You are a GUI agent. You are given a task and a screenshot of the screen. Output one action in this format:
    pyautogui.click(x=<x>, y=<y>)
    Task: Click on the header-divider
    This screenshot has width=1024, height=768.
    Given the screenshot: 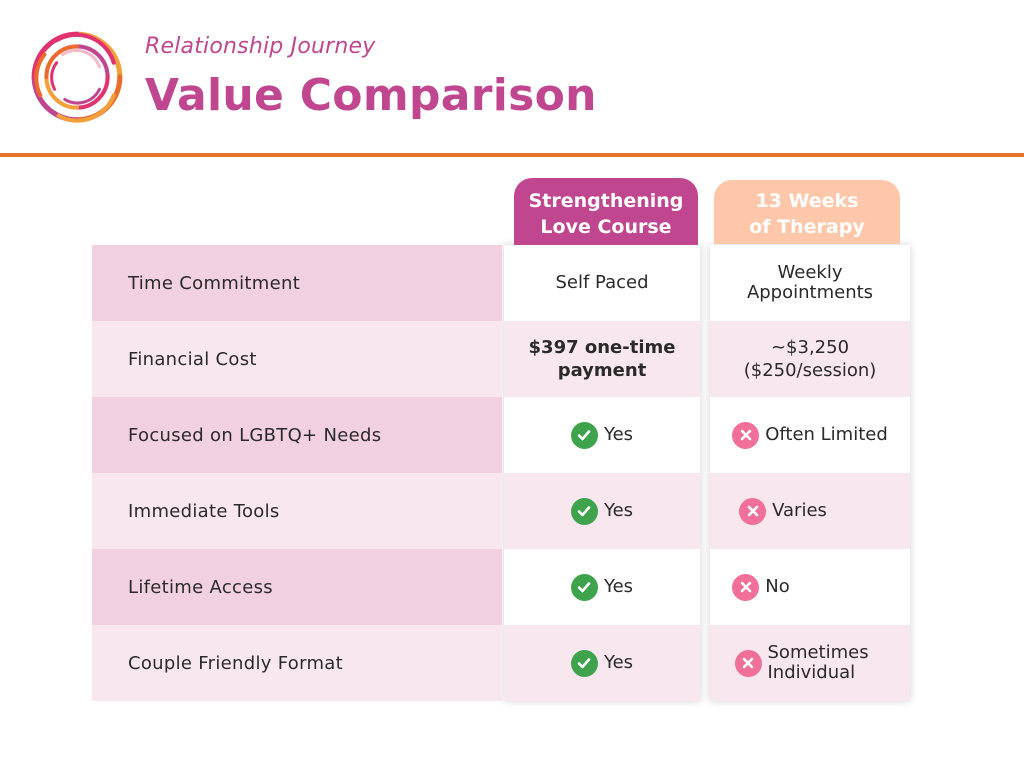 What is the action you would take?
    pyautogui.click(x=512, y=155)
    